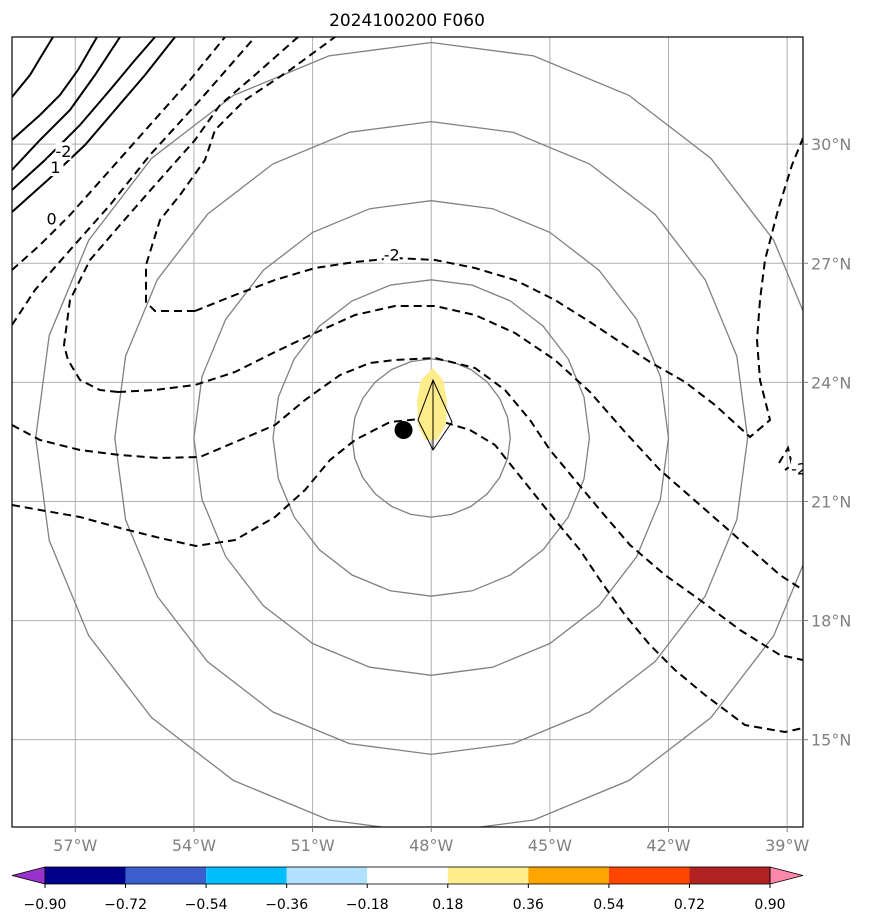  I want to click on chart-title: 2024100200 F060, so click(407, 21).